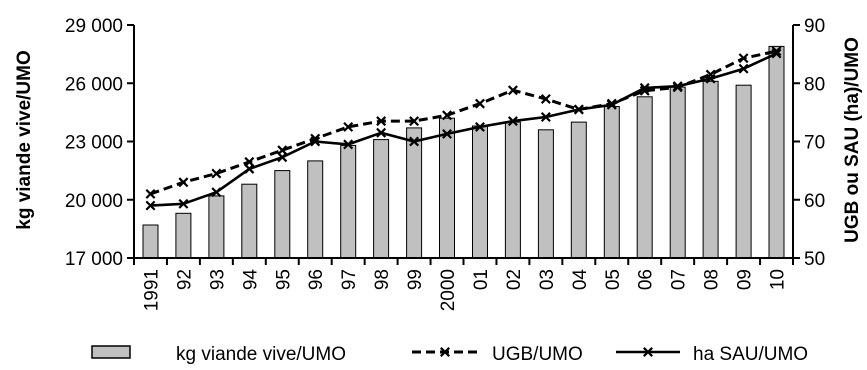 The height and width of the screenshot is (370, 867). I want to click on x-tick-label: 09, so click(745, 279).